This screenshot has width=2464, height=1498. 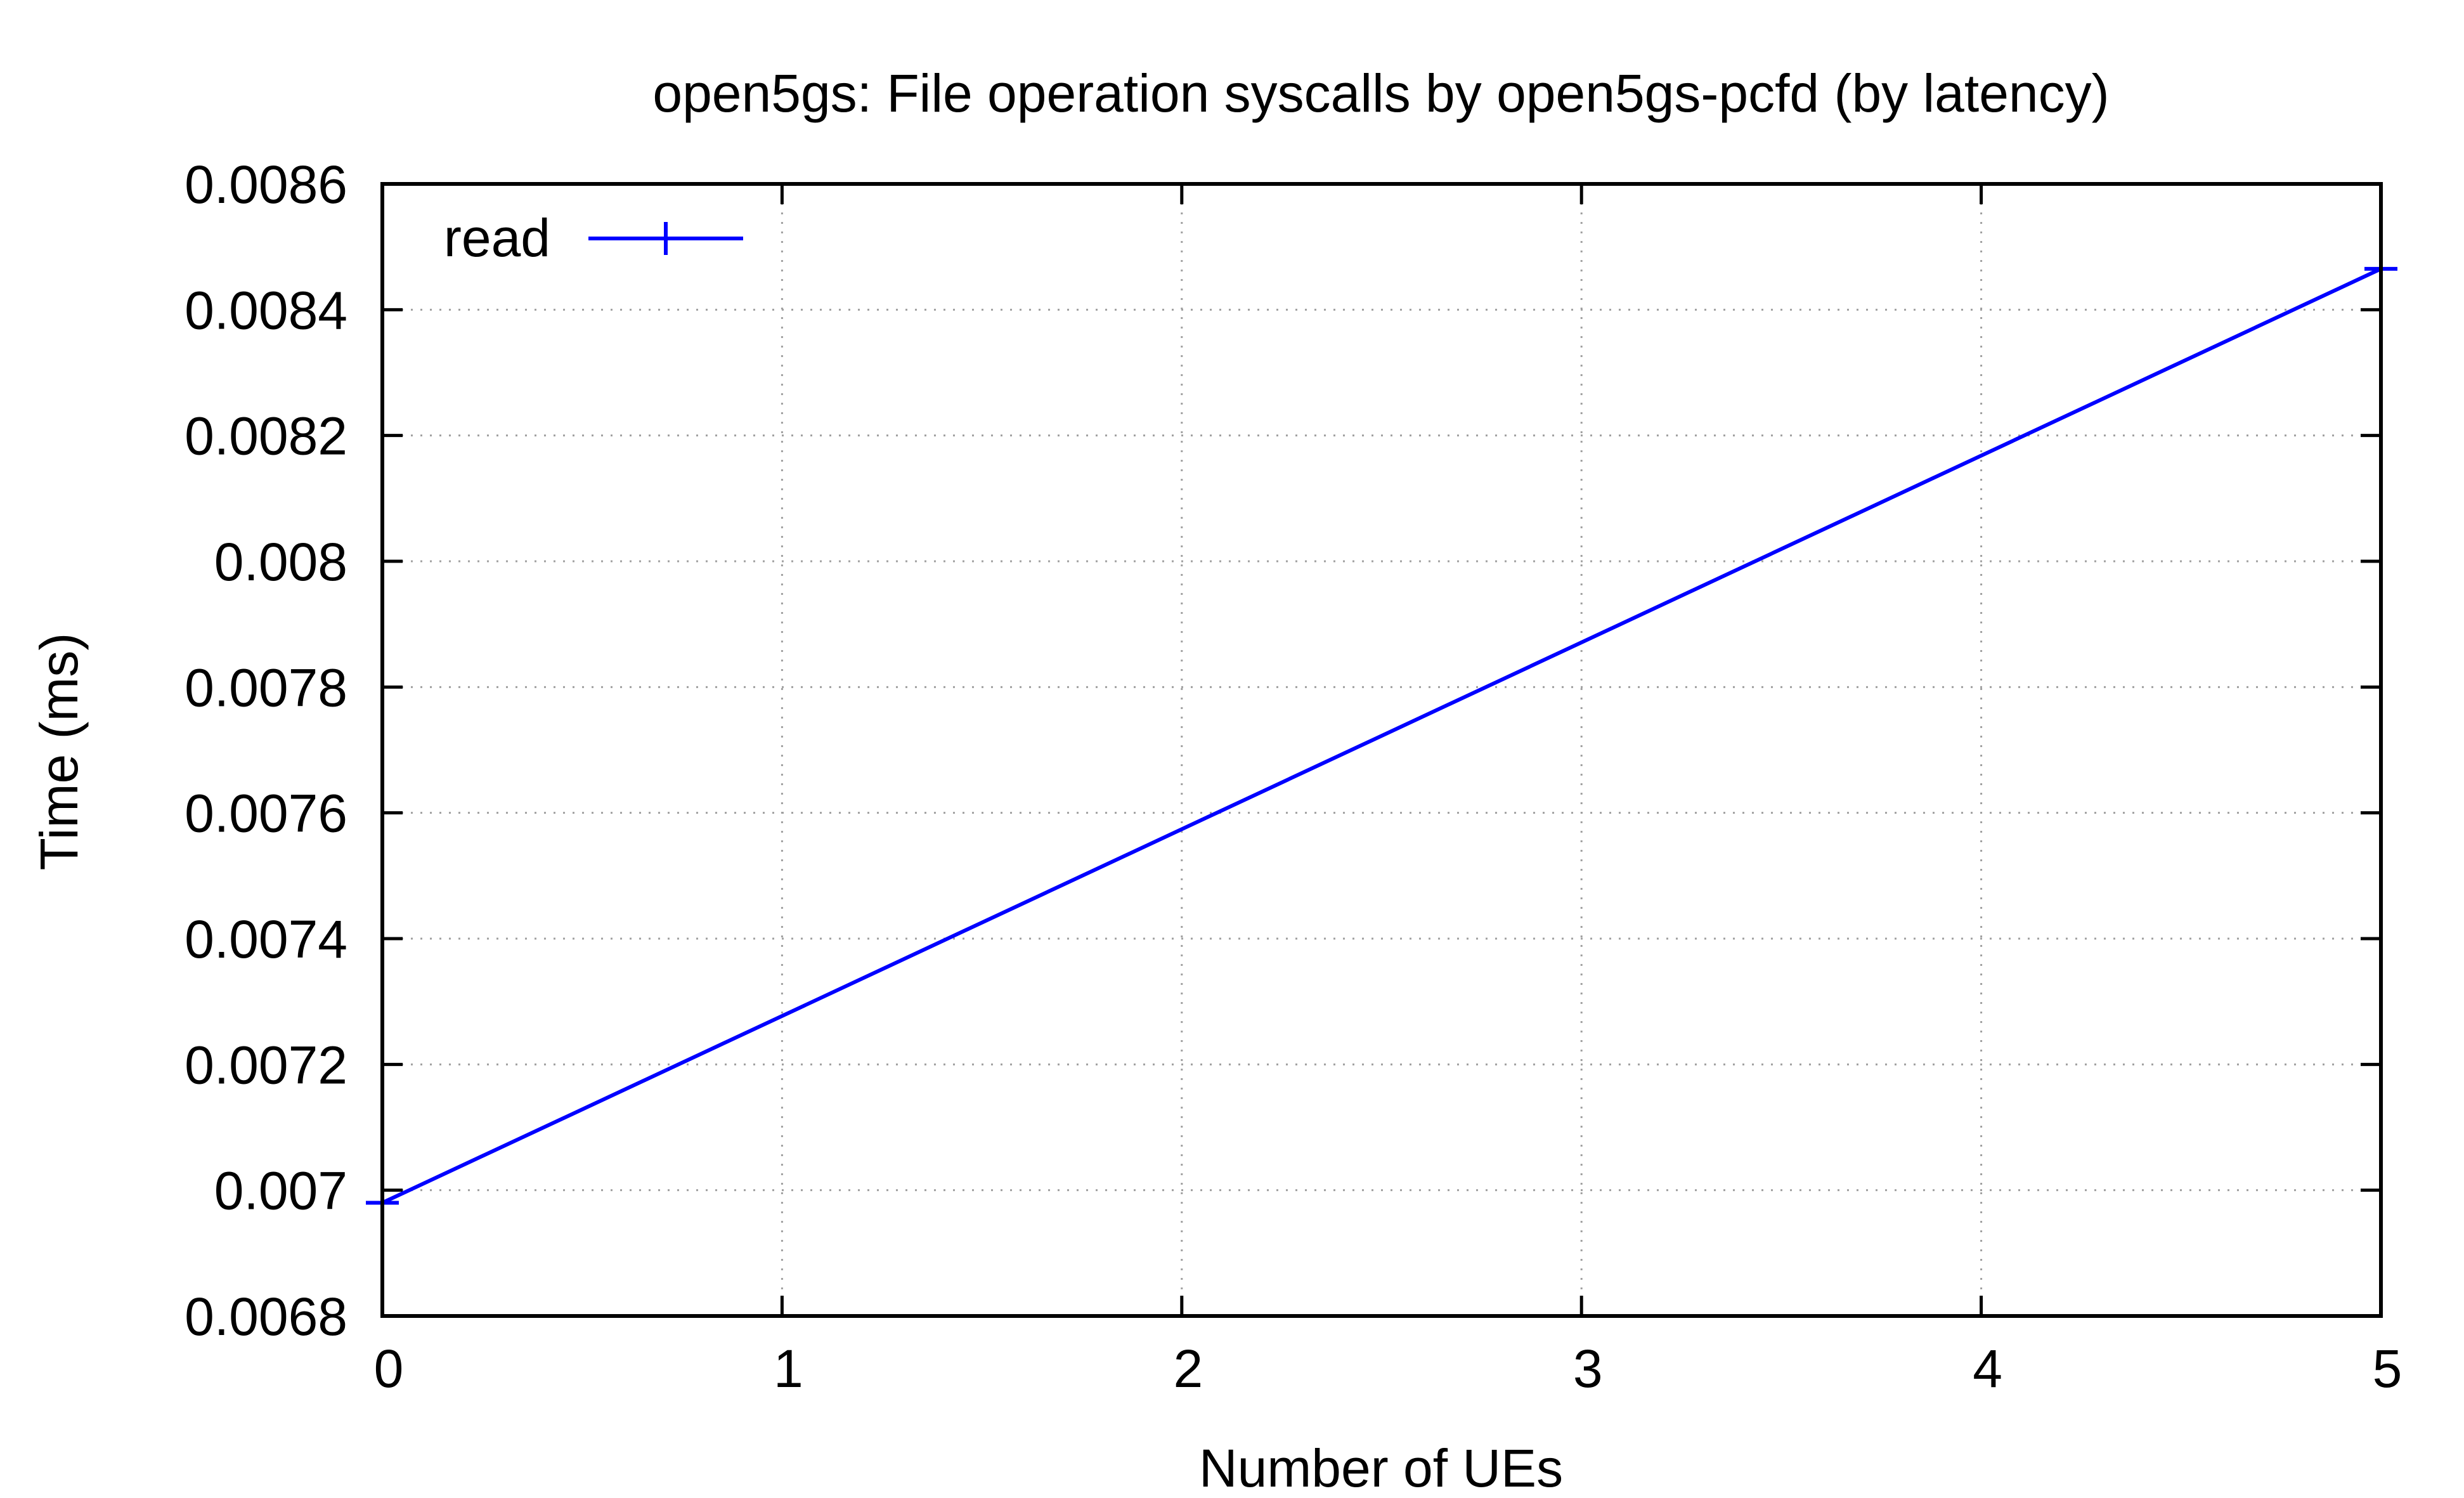 I want to click on x-tick-label: 5, so click(x=2387, y=1368).